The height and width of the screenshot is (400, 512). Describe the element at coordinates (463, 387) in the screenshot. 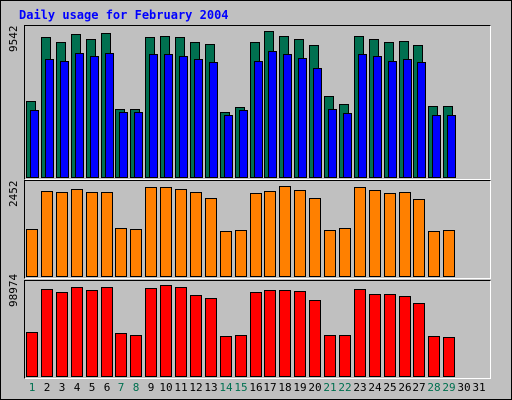

I see `day-label-30: 30` at that location.